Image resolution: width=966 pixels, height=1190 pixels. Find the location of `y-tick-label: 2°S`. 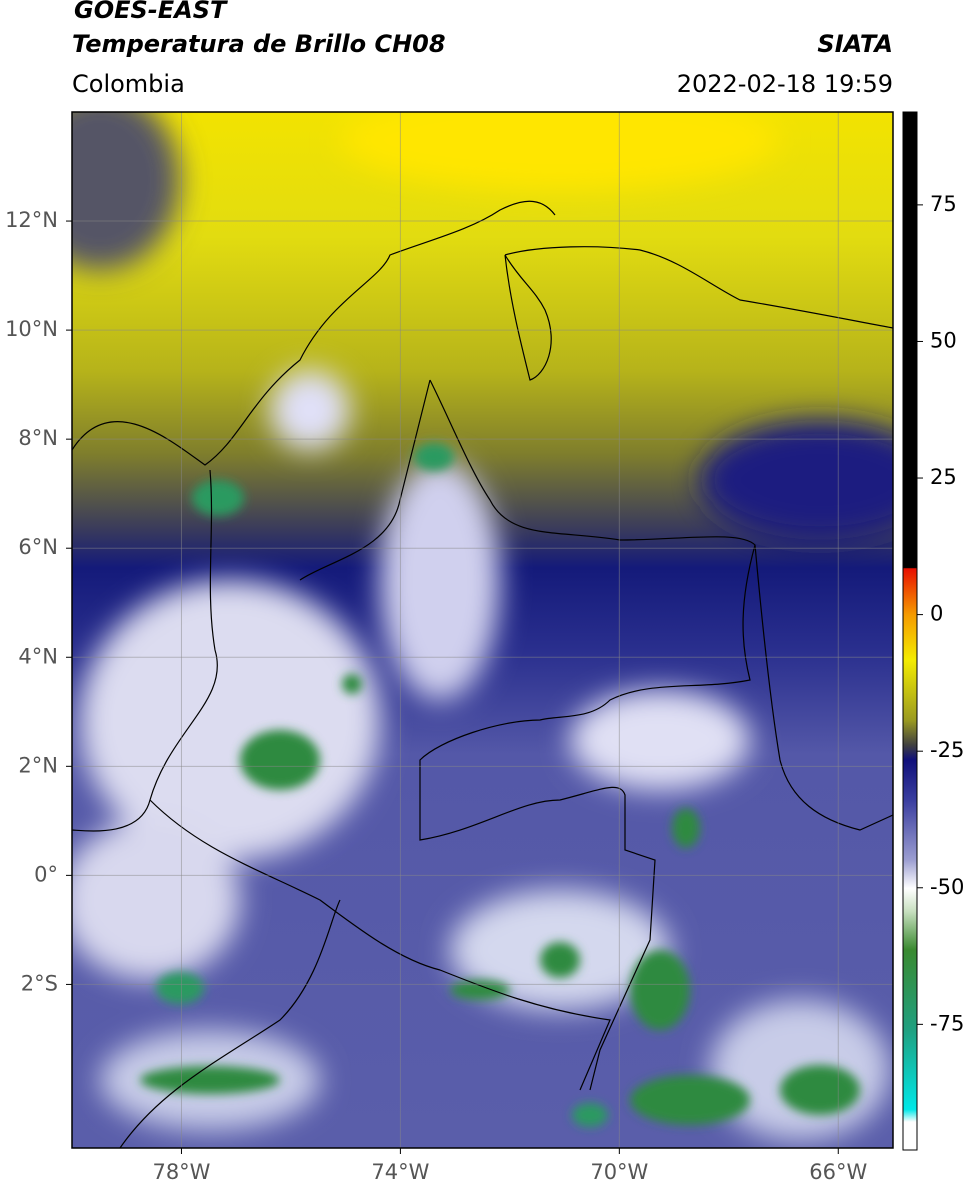

y-tick-label: 2°S is located at coordinates (39, 983).